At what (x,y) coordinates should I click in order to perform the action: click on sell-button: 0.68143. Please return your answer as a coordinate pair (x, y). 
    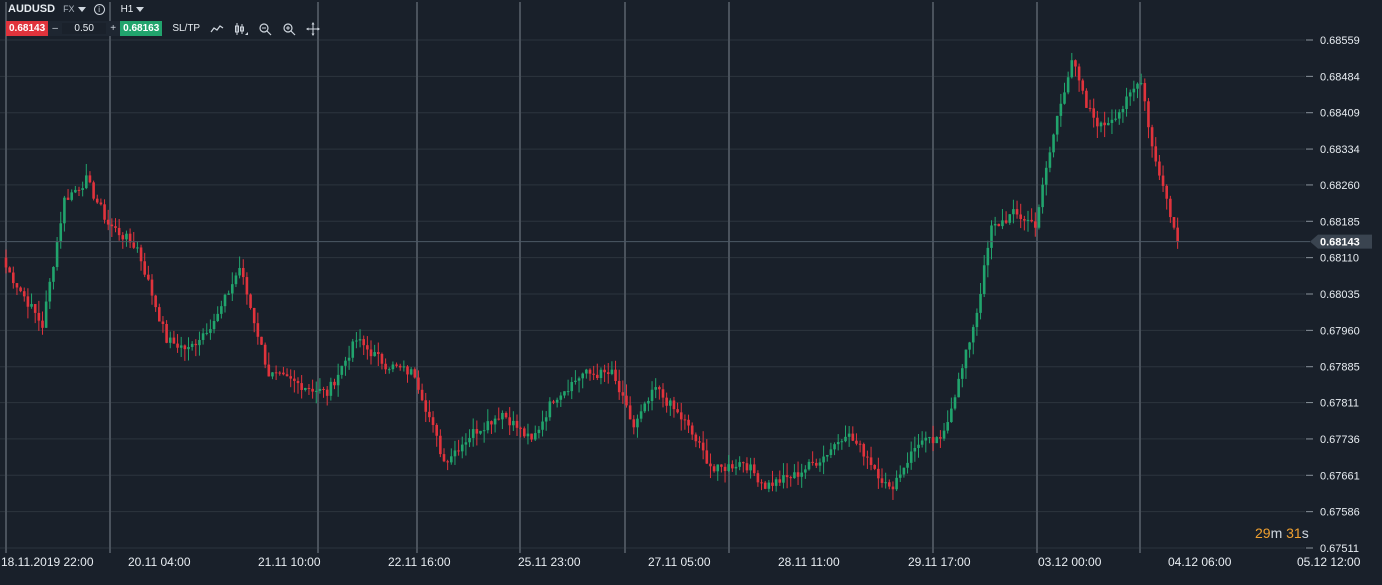
    Looking at the image, I should click on (27, 28).